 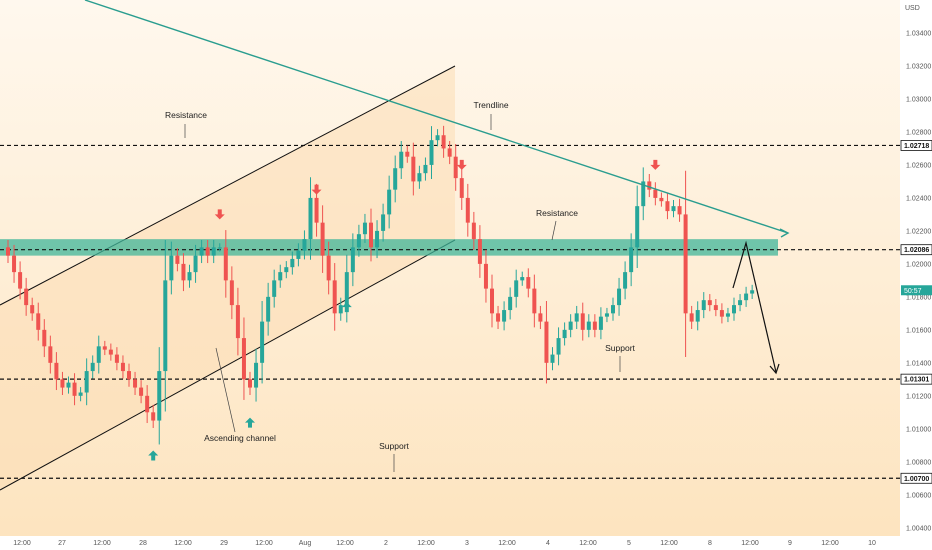 What do you see at coordinates (918, 363) in the screenshot?
I see `y-tick-label: 1.01400` at bounding box center [918, 363].